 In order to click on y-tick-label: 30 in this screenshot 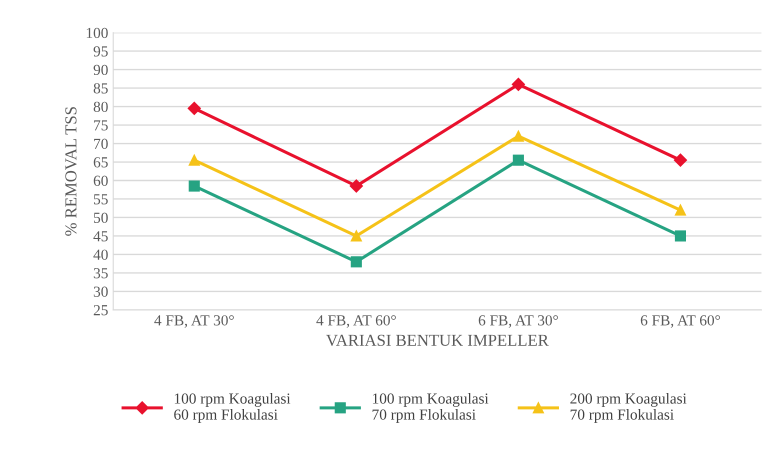, I will do `click(101, 291)`.